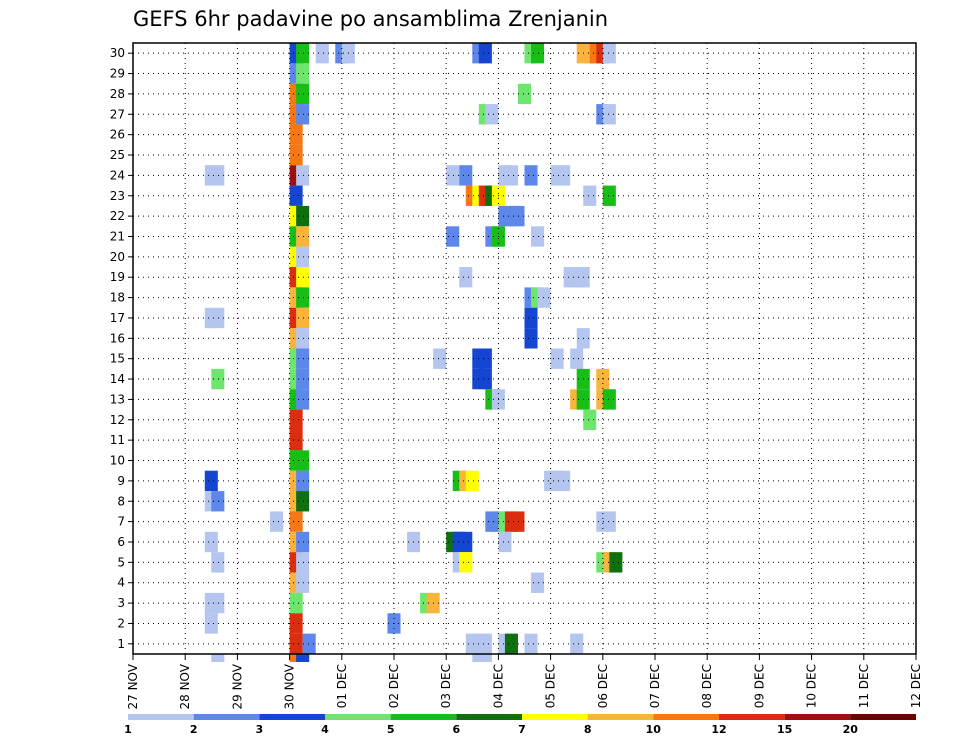  I want to click on colorbar-label: 10, so click(654, 729).